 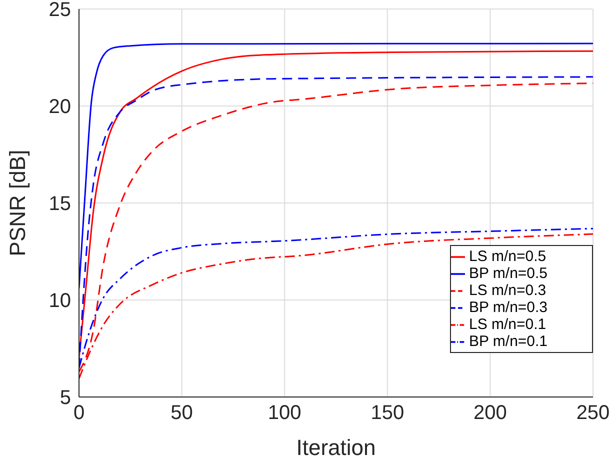 I want to click on x-tick-label: 250, so click(x=593, y=413).